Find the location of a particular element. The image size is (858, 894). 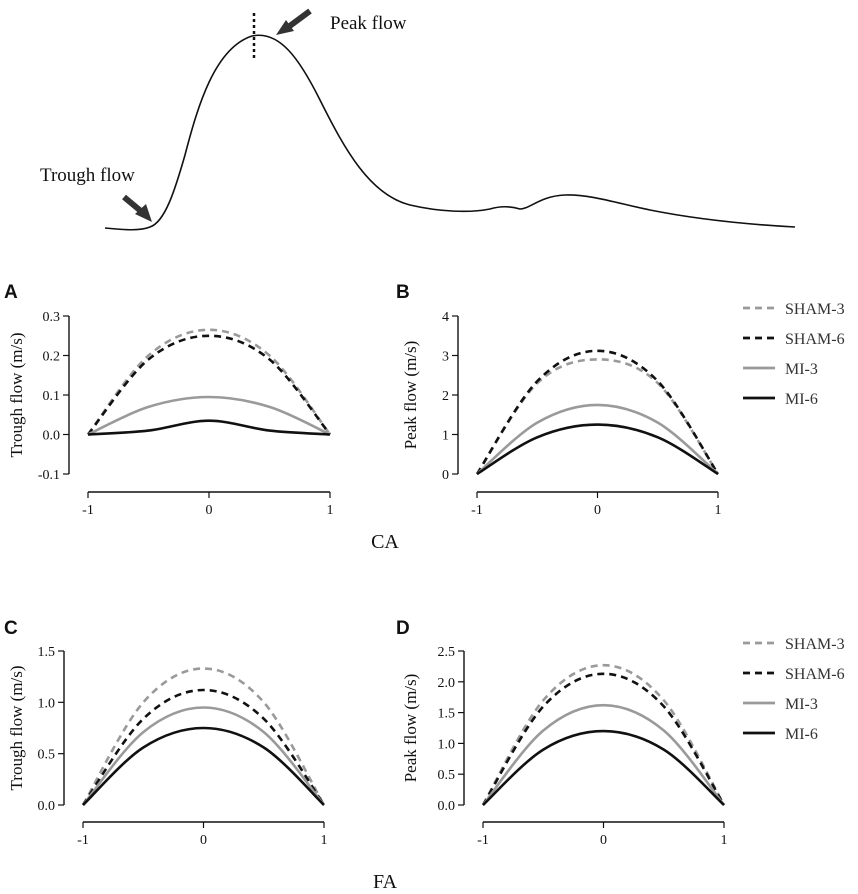

panel-label: C is located at coordinates (11, 628).